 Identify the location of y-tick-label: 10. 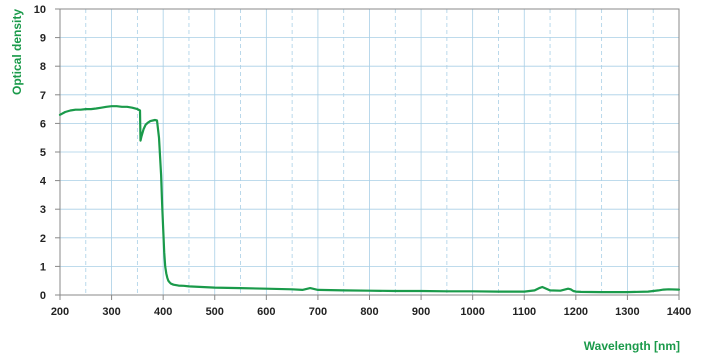
(40, 10).